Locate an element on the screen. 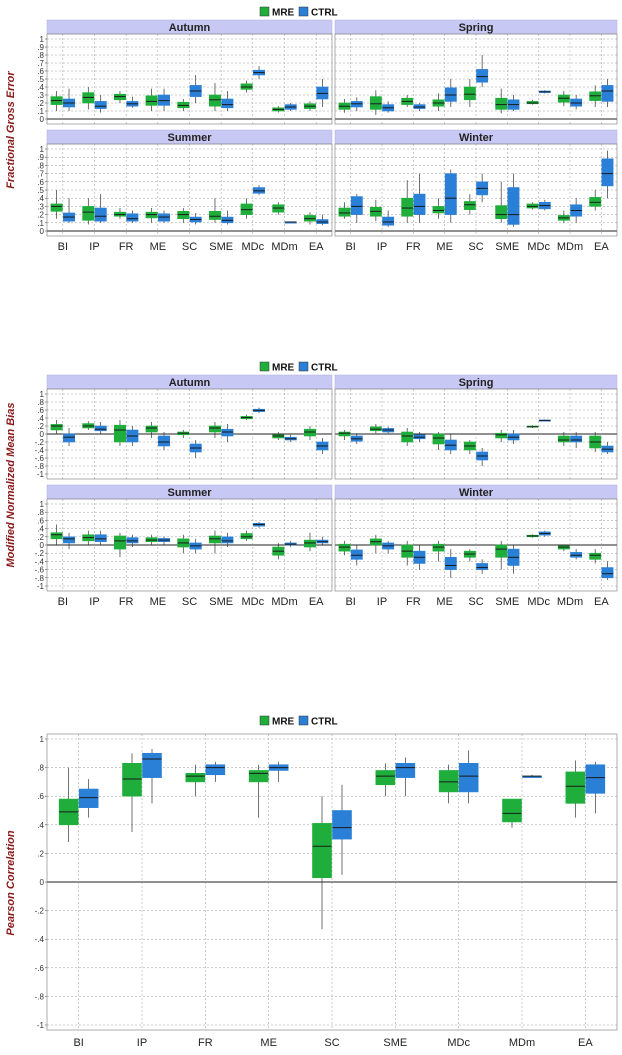 This screenshot has height=1055, width=622. legend-label-mre: MRE is located at coordinates (283, 368).